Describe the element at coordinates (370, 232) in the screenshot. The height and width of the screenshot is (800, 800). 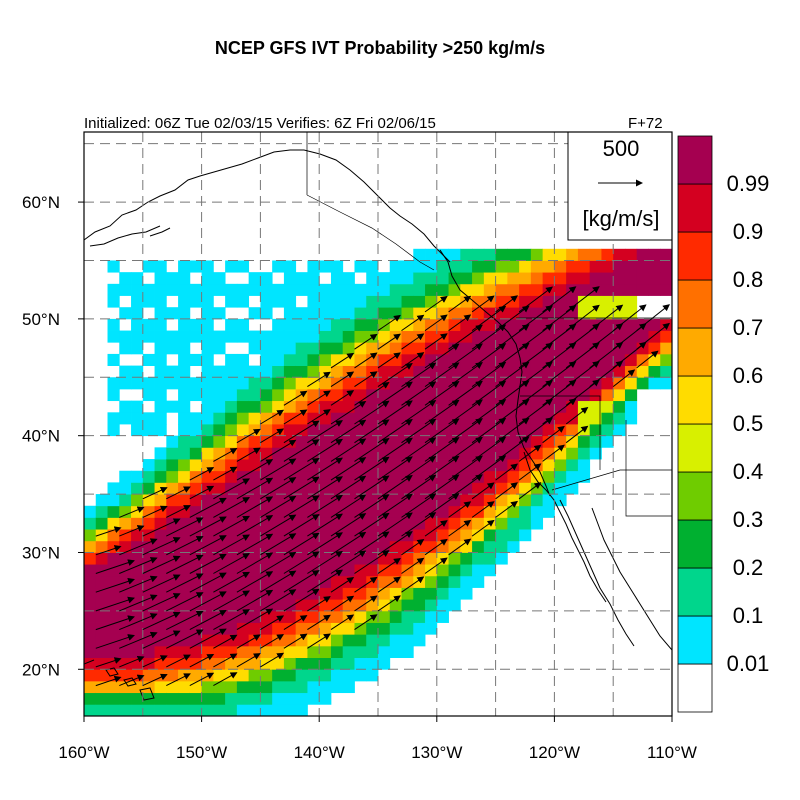
I see `alaska-panhandle-border` at that location.